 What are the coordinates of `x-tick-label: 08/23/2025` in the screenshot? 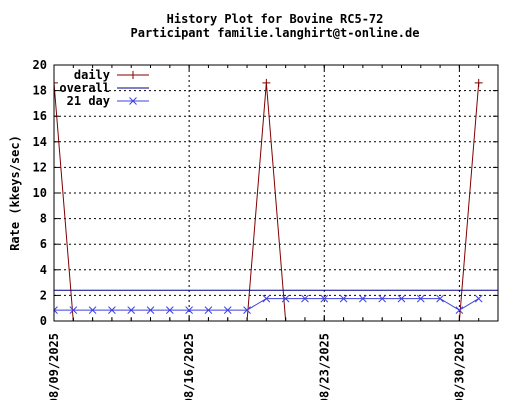 It's located at (324, 366).